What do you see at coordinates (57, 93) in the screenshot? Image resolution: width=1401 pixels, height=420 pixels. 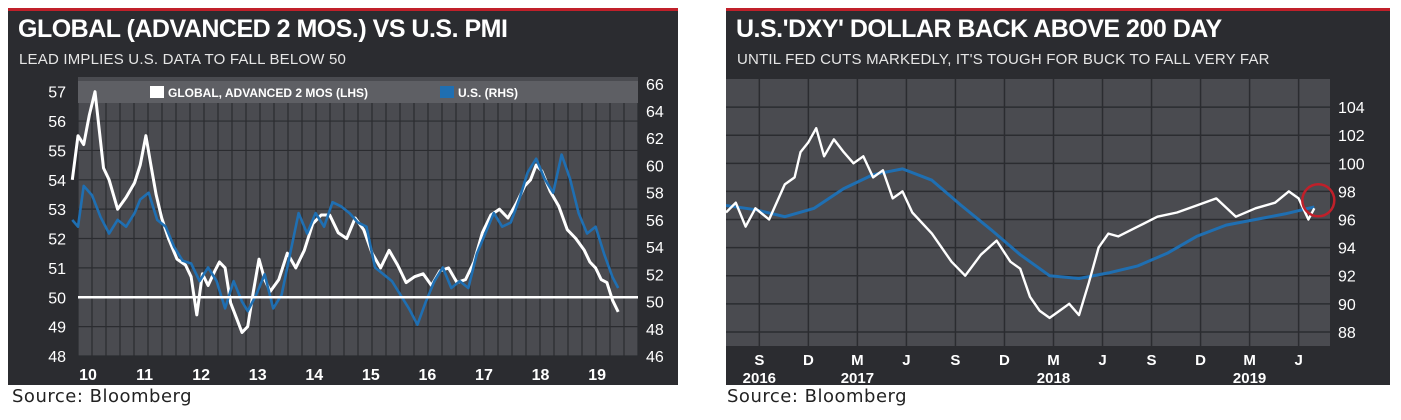 I see `left-axis-tick-label: 57` at bounding box center [57, 93].